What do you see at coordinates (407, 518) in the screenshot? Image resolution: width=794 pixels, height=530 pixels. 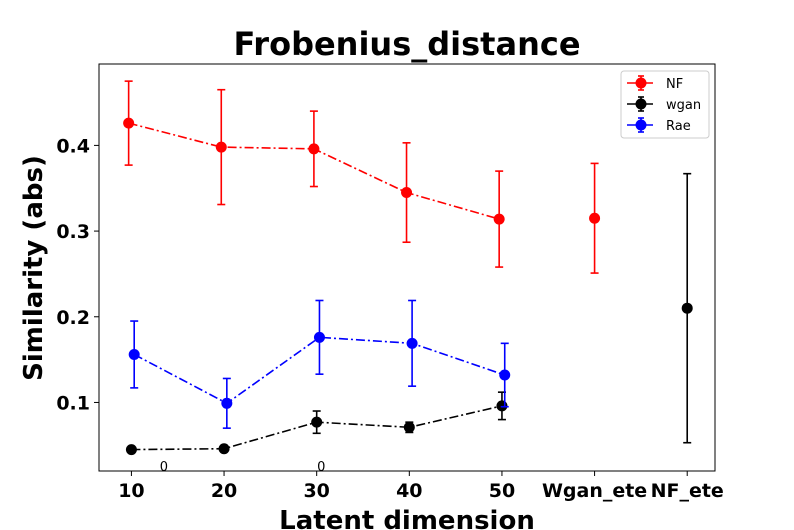 I see `x-axis-label: Latent dimension` at bounding box center [407, 518].